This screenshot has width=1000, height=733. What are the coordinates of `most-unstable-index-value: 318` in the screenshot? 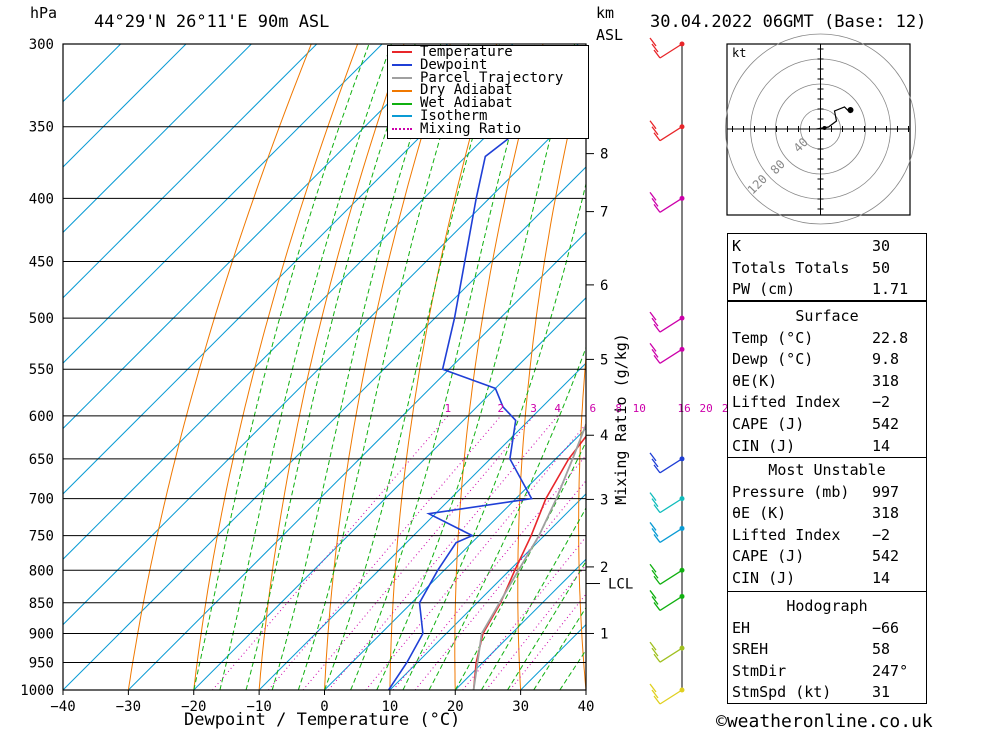 It's located at (886, 513).